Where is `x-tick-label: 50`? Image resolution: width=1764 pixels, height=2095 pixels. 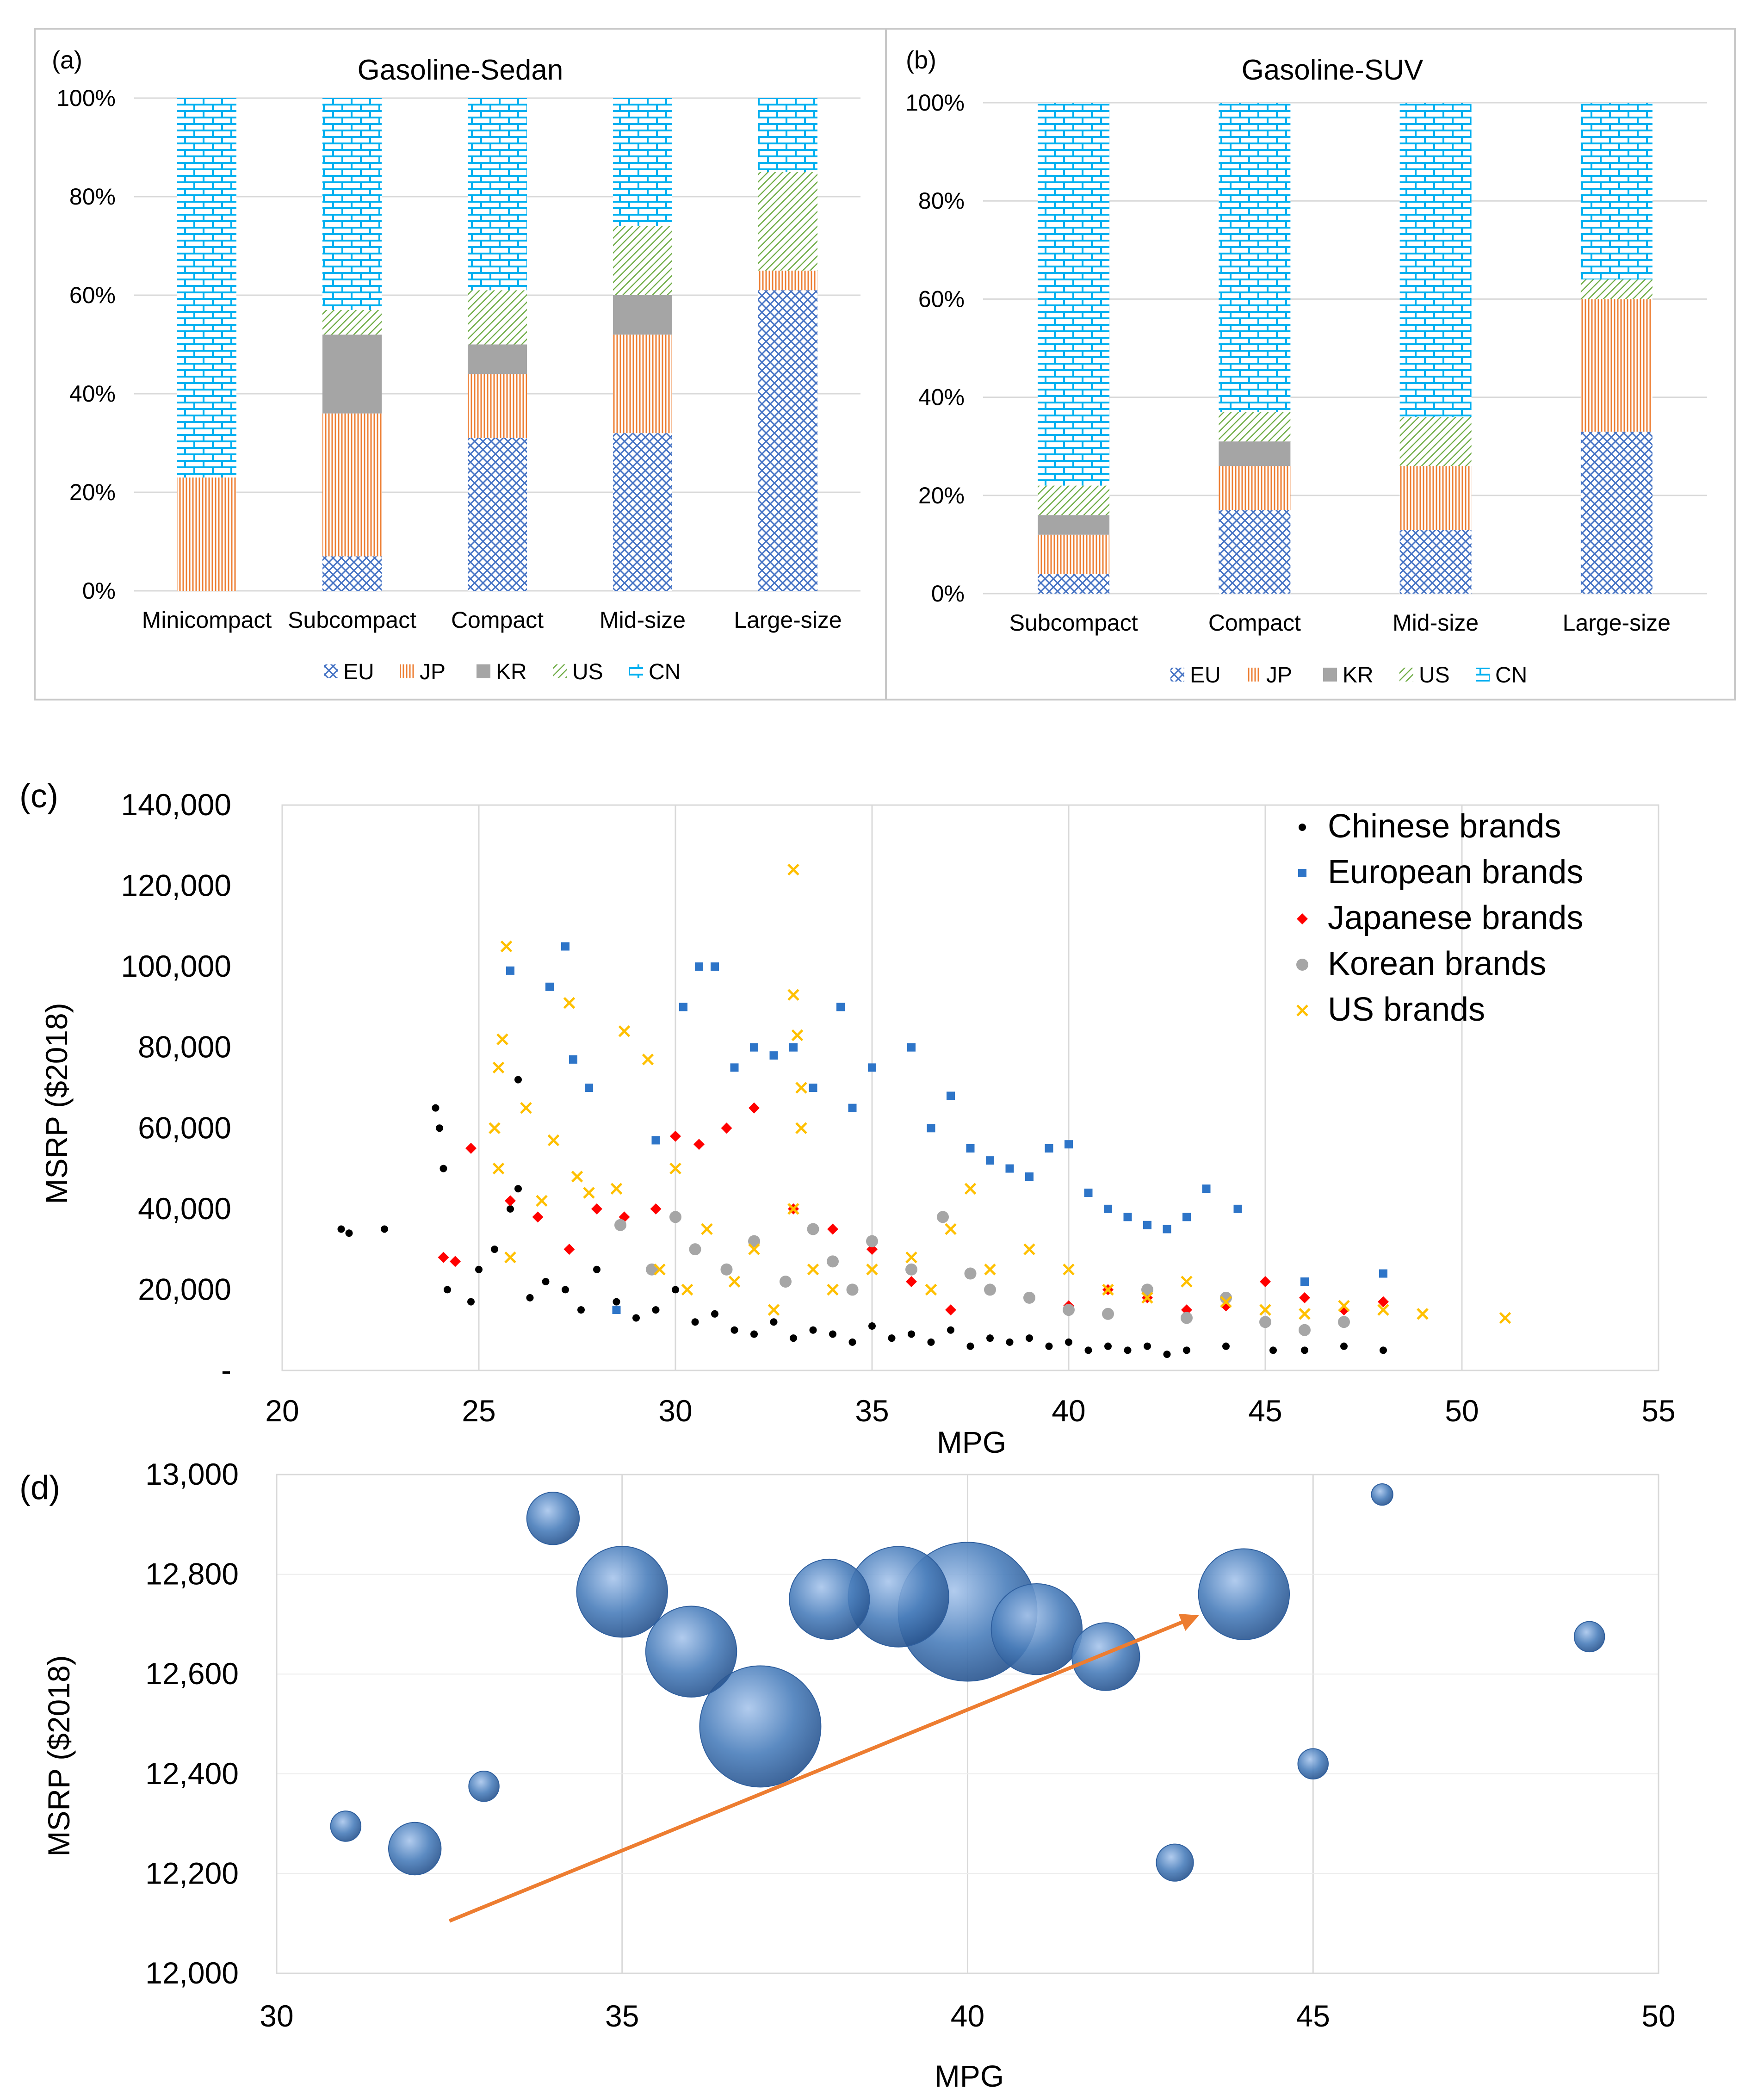
x-tick-label: 50 is located at coordinates (1658, 2016).